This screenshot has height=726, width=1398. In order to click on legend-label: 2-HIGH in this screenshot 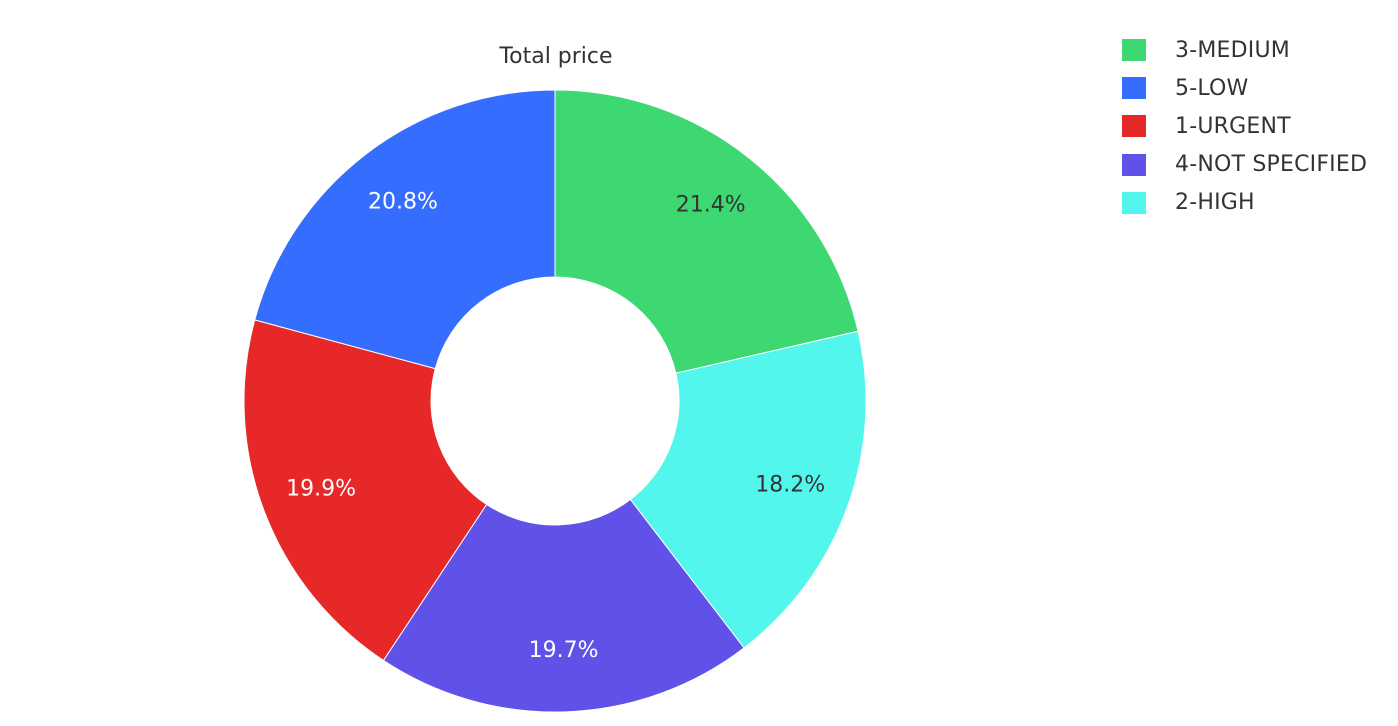, I will do `click(1215, 203)`.